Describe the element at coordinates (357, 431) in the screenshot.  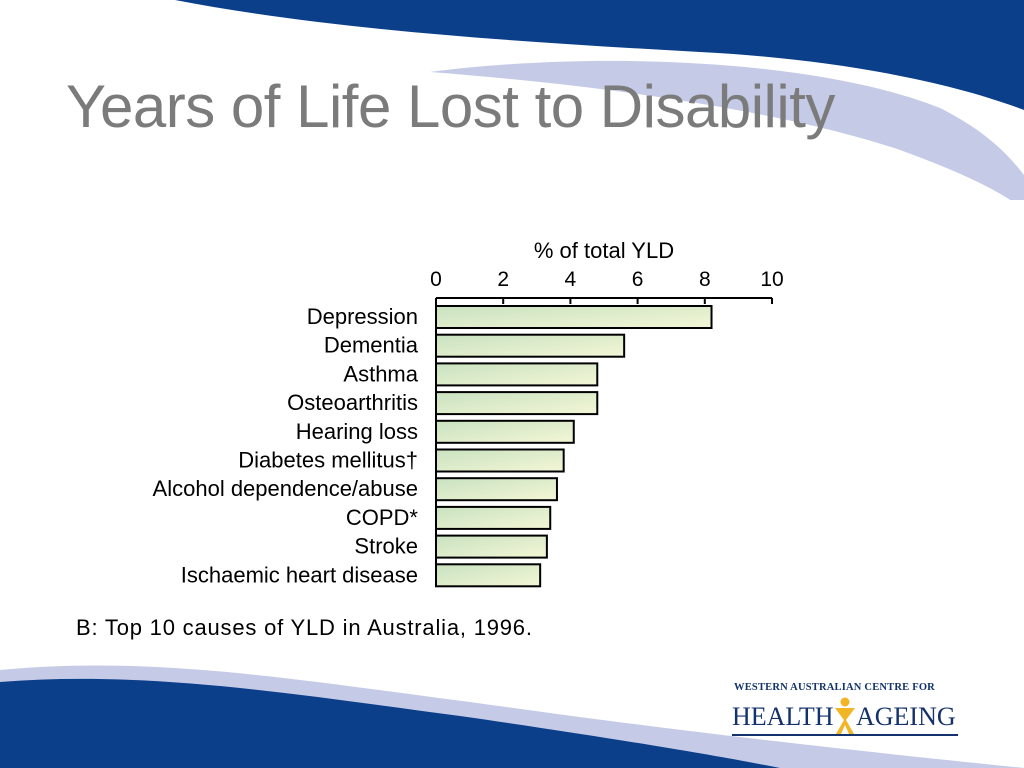
I see `category-label: Hearing loss` at that location.